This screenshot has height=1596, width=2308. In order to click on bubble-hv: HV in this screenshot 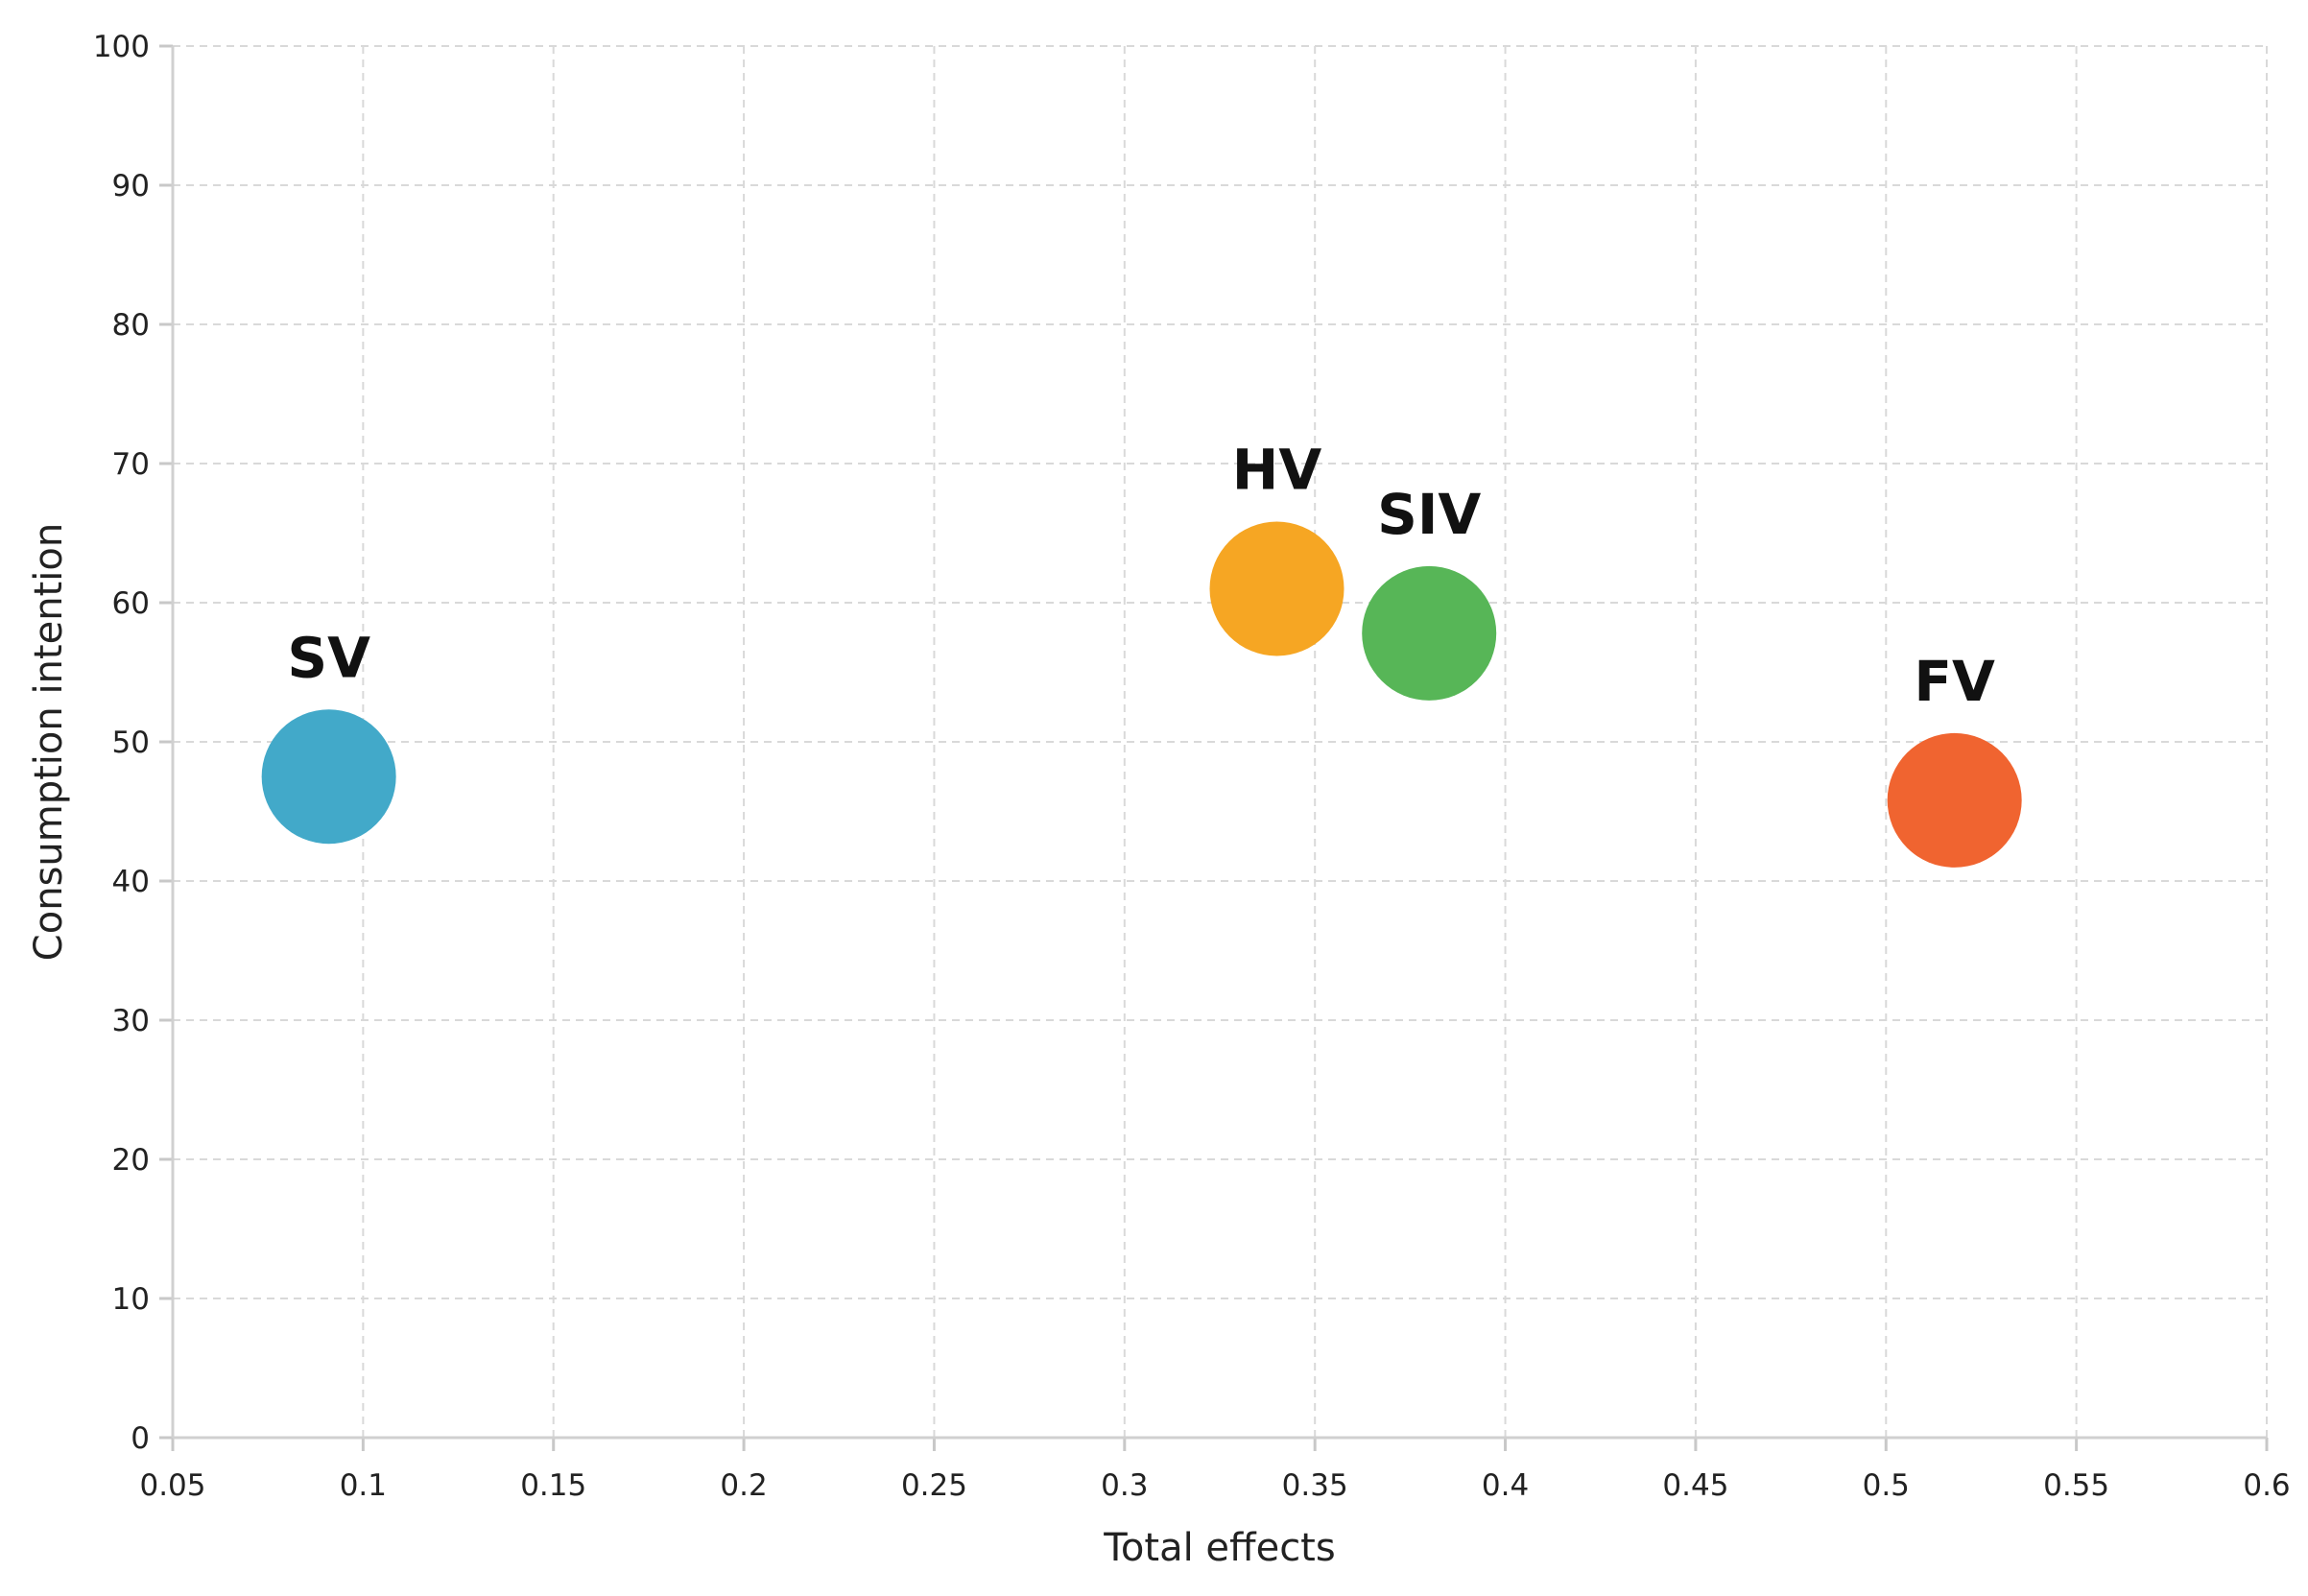, I will do `click(1276, 547)`.